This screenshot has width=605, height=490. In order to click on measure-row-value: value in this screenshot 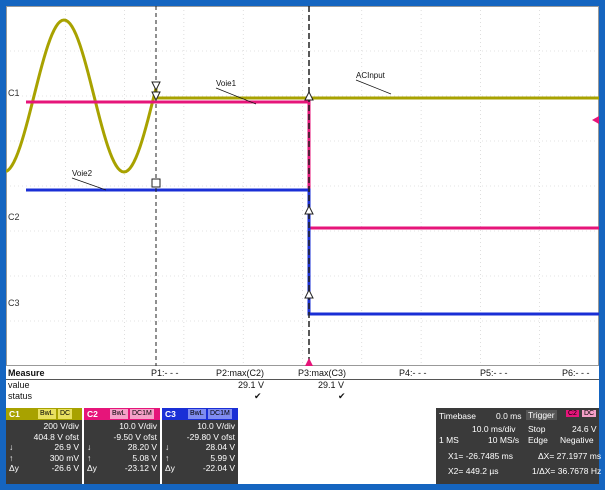, I will do `click(19, 385)`.